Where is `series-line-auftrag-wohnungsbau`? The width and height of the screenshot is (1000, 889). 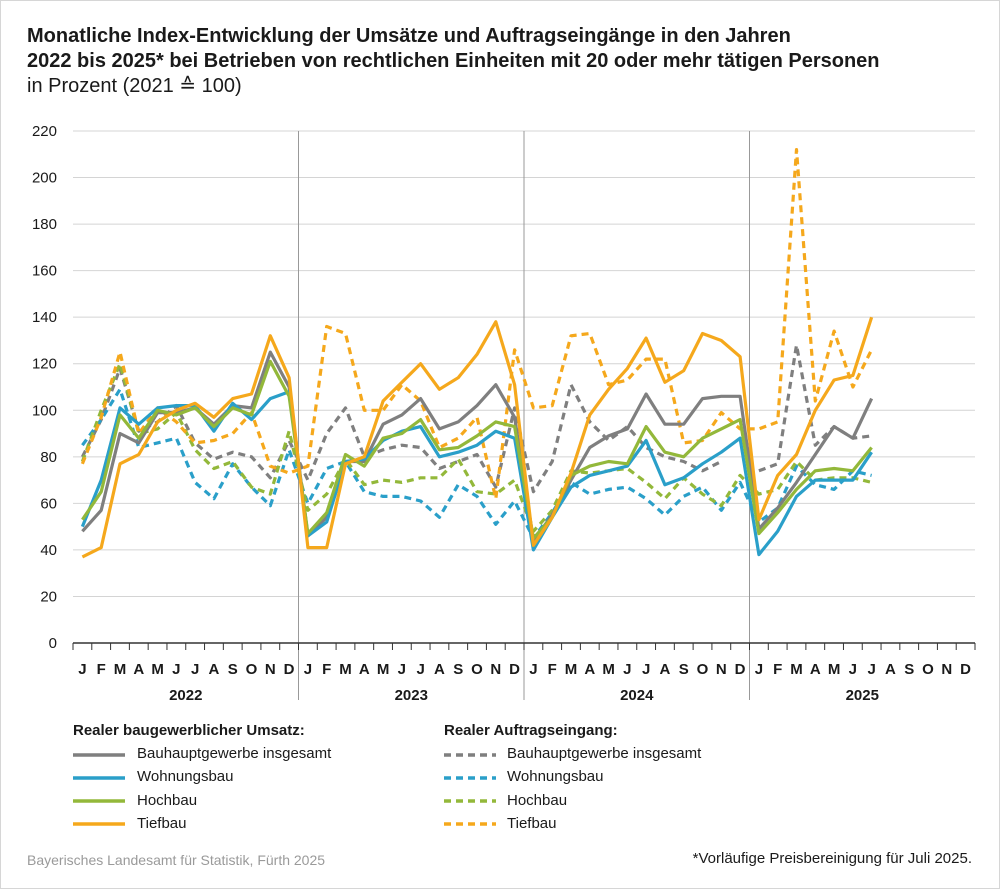 series-line-auftrag-wohnungsbau is located at coordinates (476, 463).